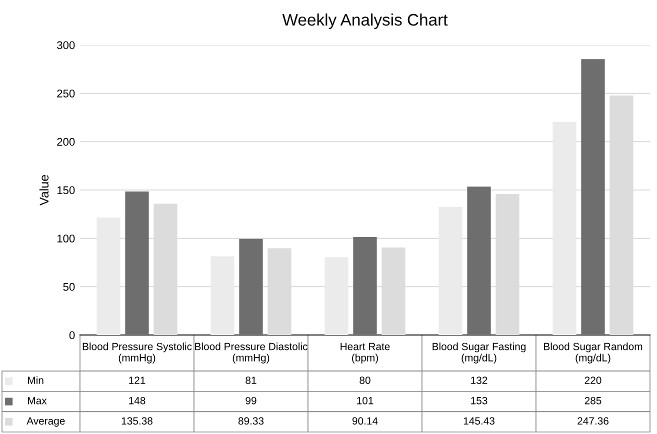 This screenshot has height=434, width=657. Describe the element at coordinates (365, 353) in the screenshot. I see `x-tick-label: Heart Rate (bpm)` at that location.